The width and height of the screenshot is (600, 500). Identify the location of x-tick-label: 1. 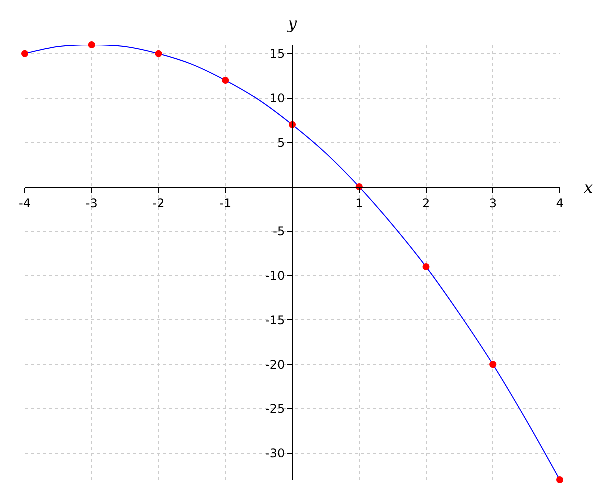
(360, 203).